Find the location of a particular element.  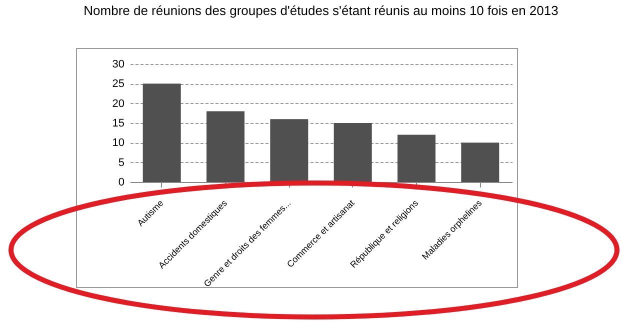

y-tick-label: 30 is located at coordinates (118, 64).